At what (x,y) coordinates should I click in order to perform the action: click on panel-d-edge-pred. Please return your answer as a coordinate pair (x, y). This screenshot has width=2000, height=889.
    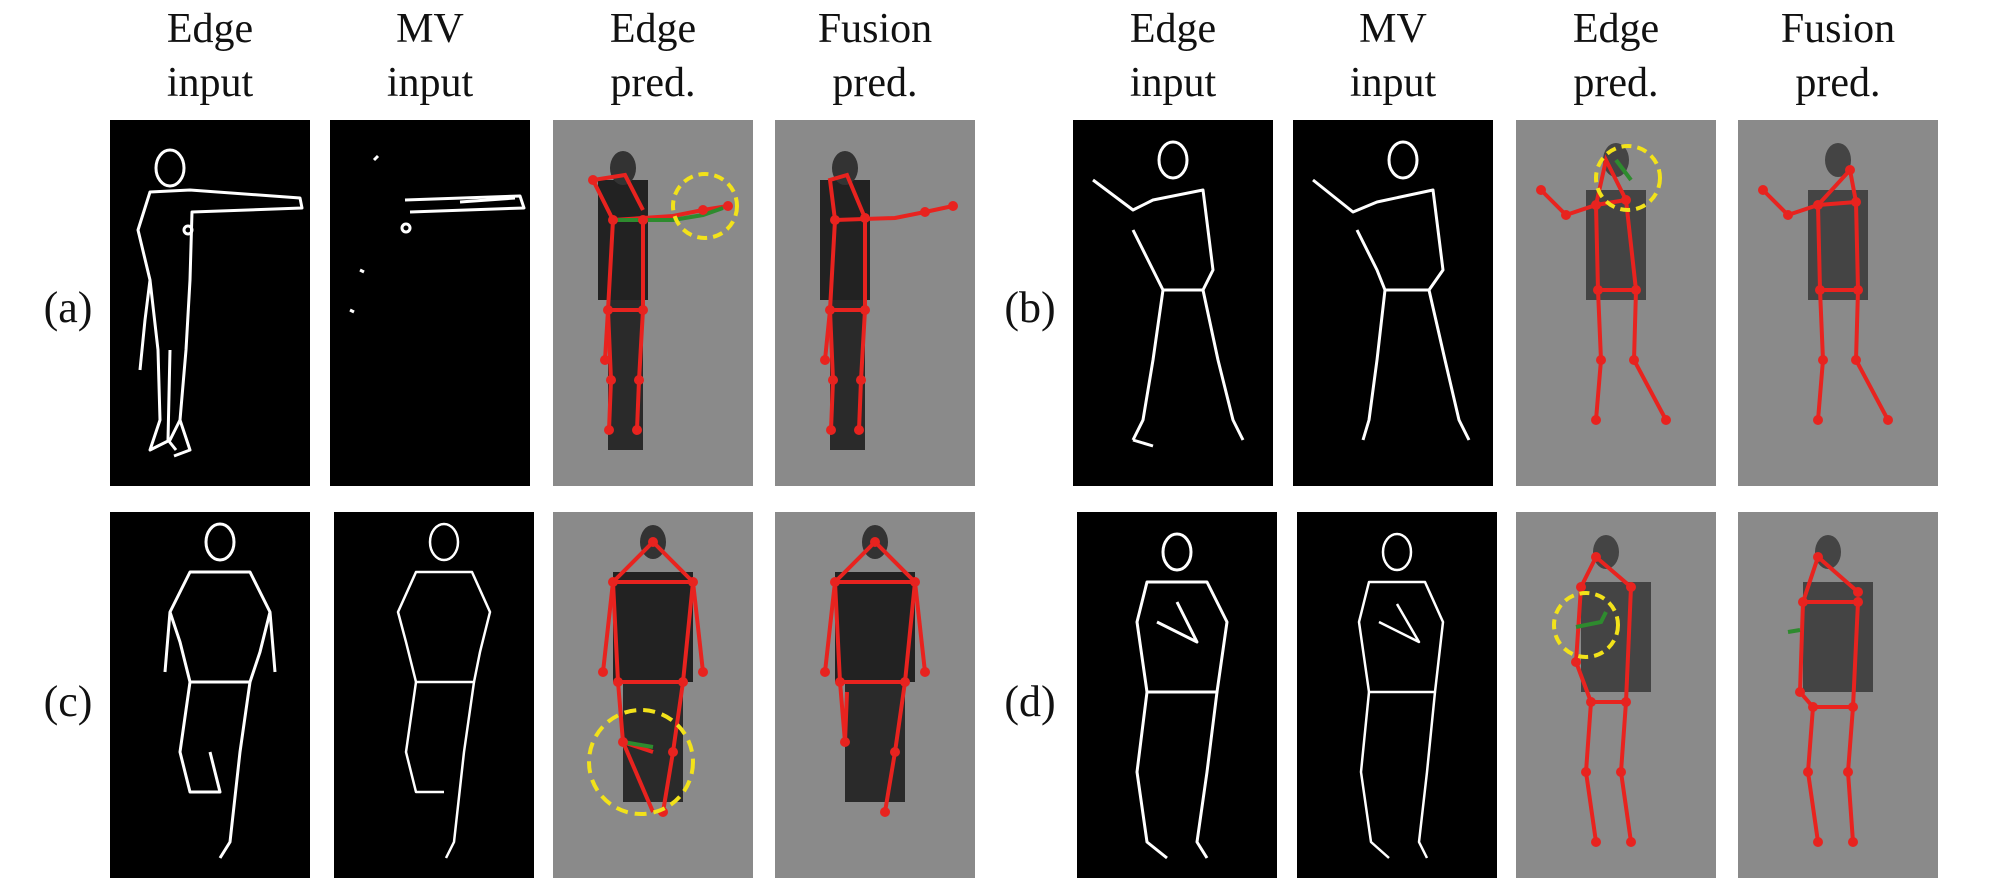
    Looking at the image, I should click on (1616, 695).